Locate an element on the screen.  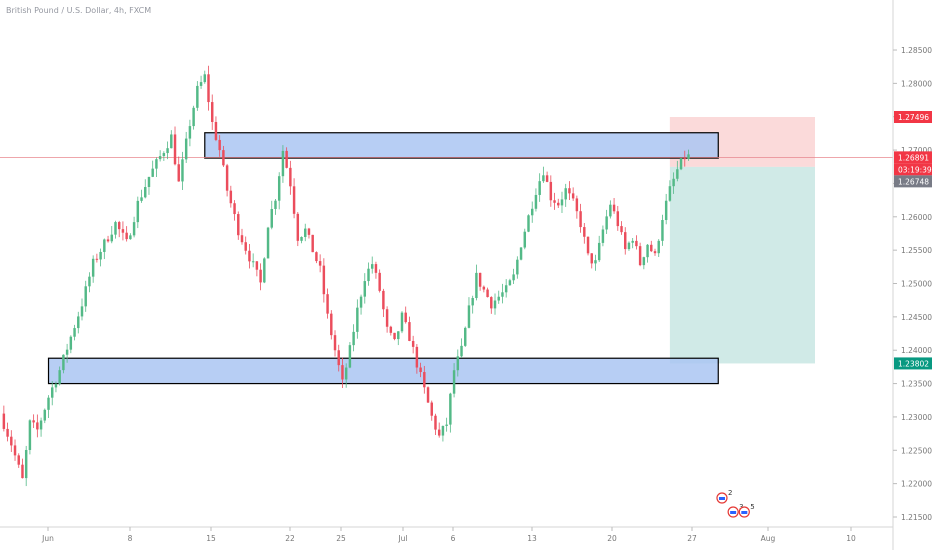
x-tick-label: 27 is located at coordinates (692, 538).